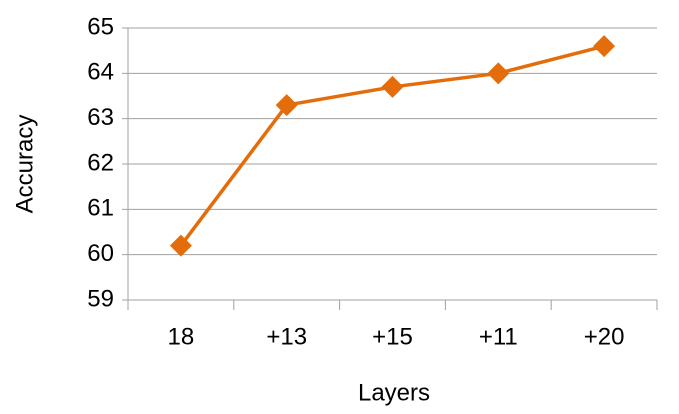 The width and height of the screenshot is (679, 414). Describe the element at coordinates (24, 164) in the screenshot. I see `y-axis-label: Accuracy` at that location.